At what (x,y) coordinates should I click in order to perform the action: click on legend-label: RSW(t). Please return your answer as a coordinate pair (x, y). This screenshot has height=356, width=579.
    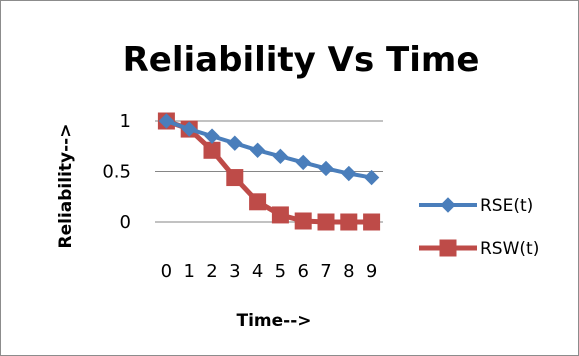
    Looking at the image, I should click on (509, 249).